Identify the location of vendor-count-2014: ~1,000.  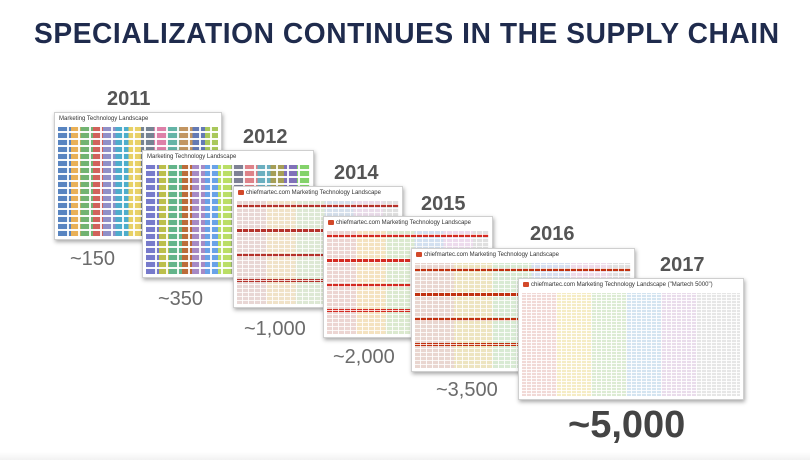
(275, 329).